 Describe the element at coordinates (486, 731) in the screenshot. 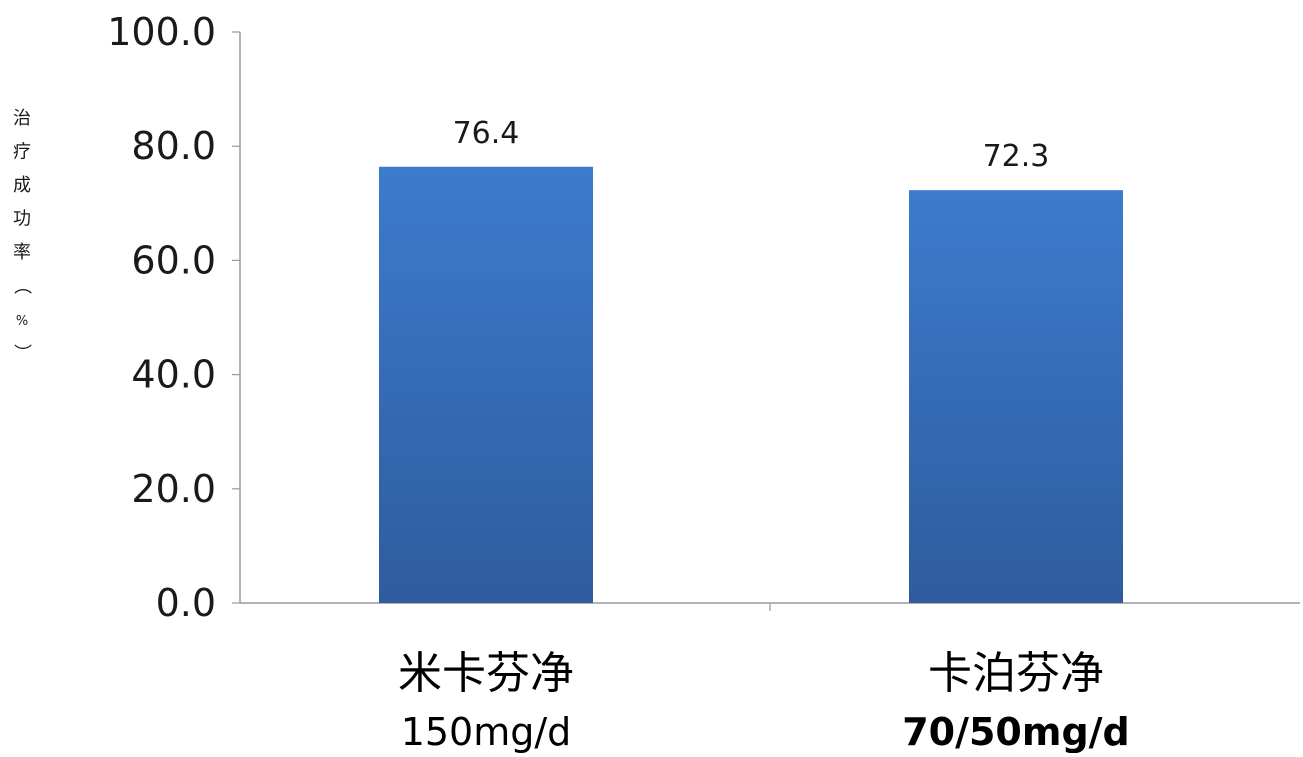

I see `category-dose-label: 150mg/d` at that location.